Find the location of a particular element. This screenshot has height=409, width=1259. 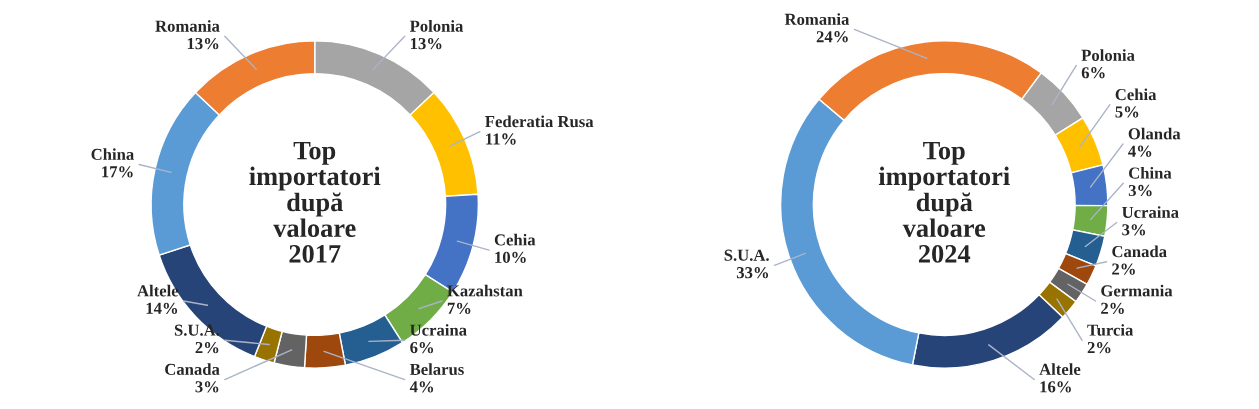

data-label: 7% is located at coordinates (459, 308).